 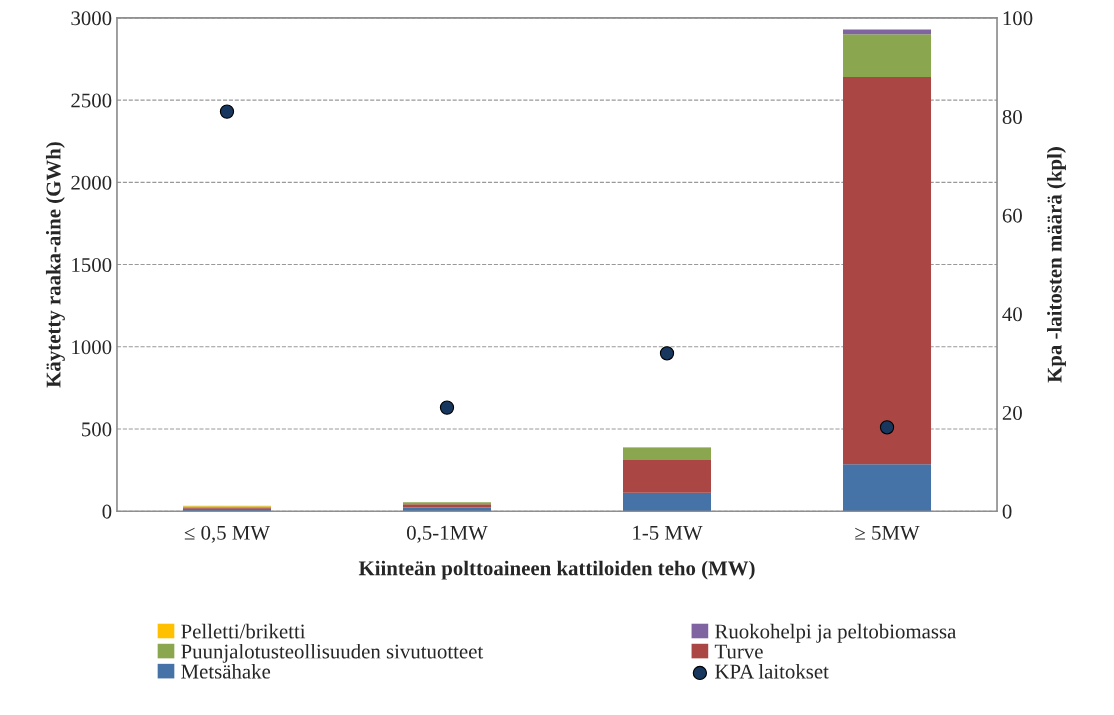 What do you see at coordinates (243, 631) in the screenshot?
I see `legend-label: Pelletti/briketti` at bounding box center [243, 631].